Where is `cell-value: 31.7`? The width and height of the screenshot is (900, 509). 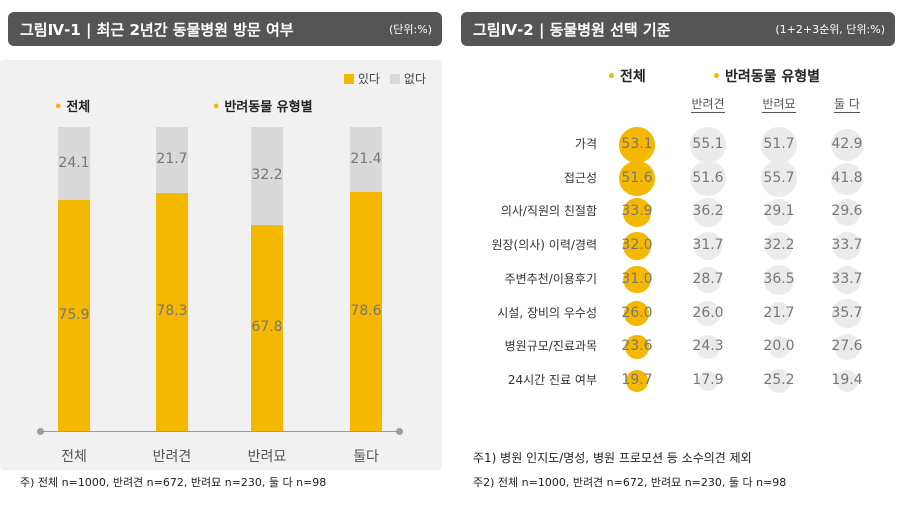
cell-value: 31.7 is located at coordinates (708, 245).